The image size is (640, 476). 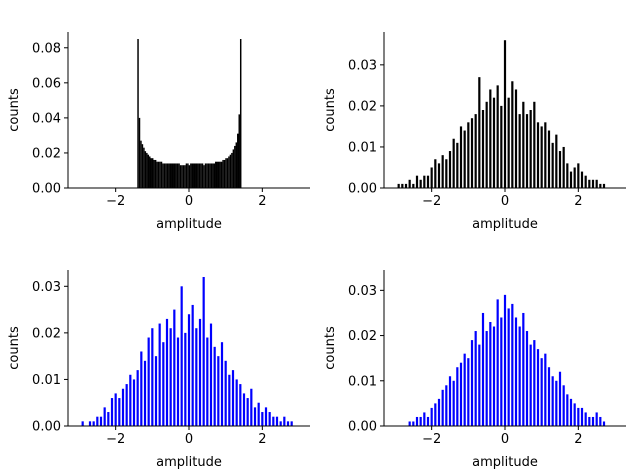 I want to click on x-tick-label: 0, so click(x=189, y=439).